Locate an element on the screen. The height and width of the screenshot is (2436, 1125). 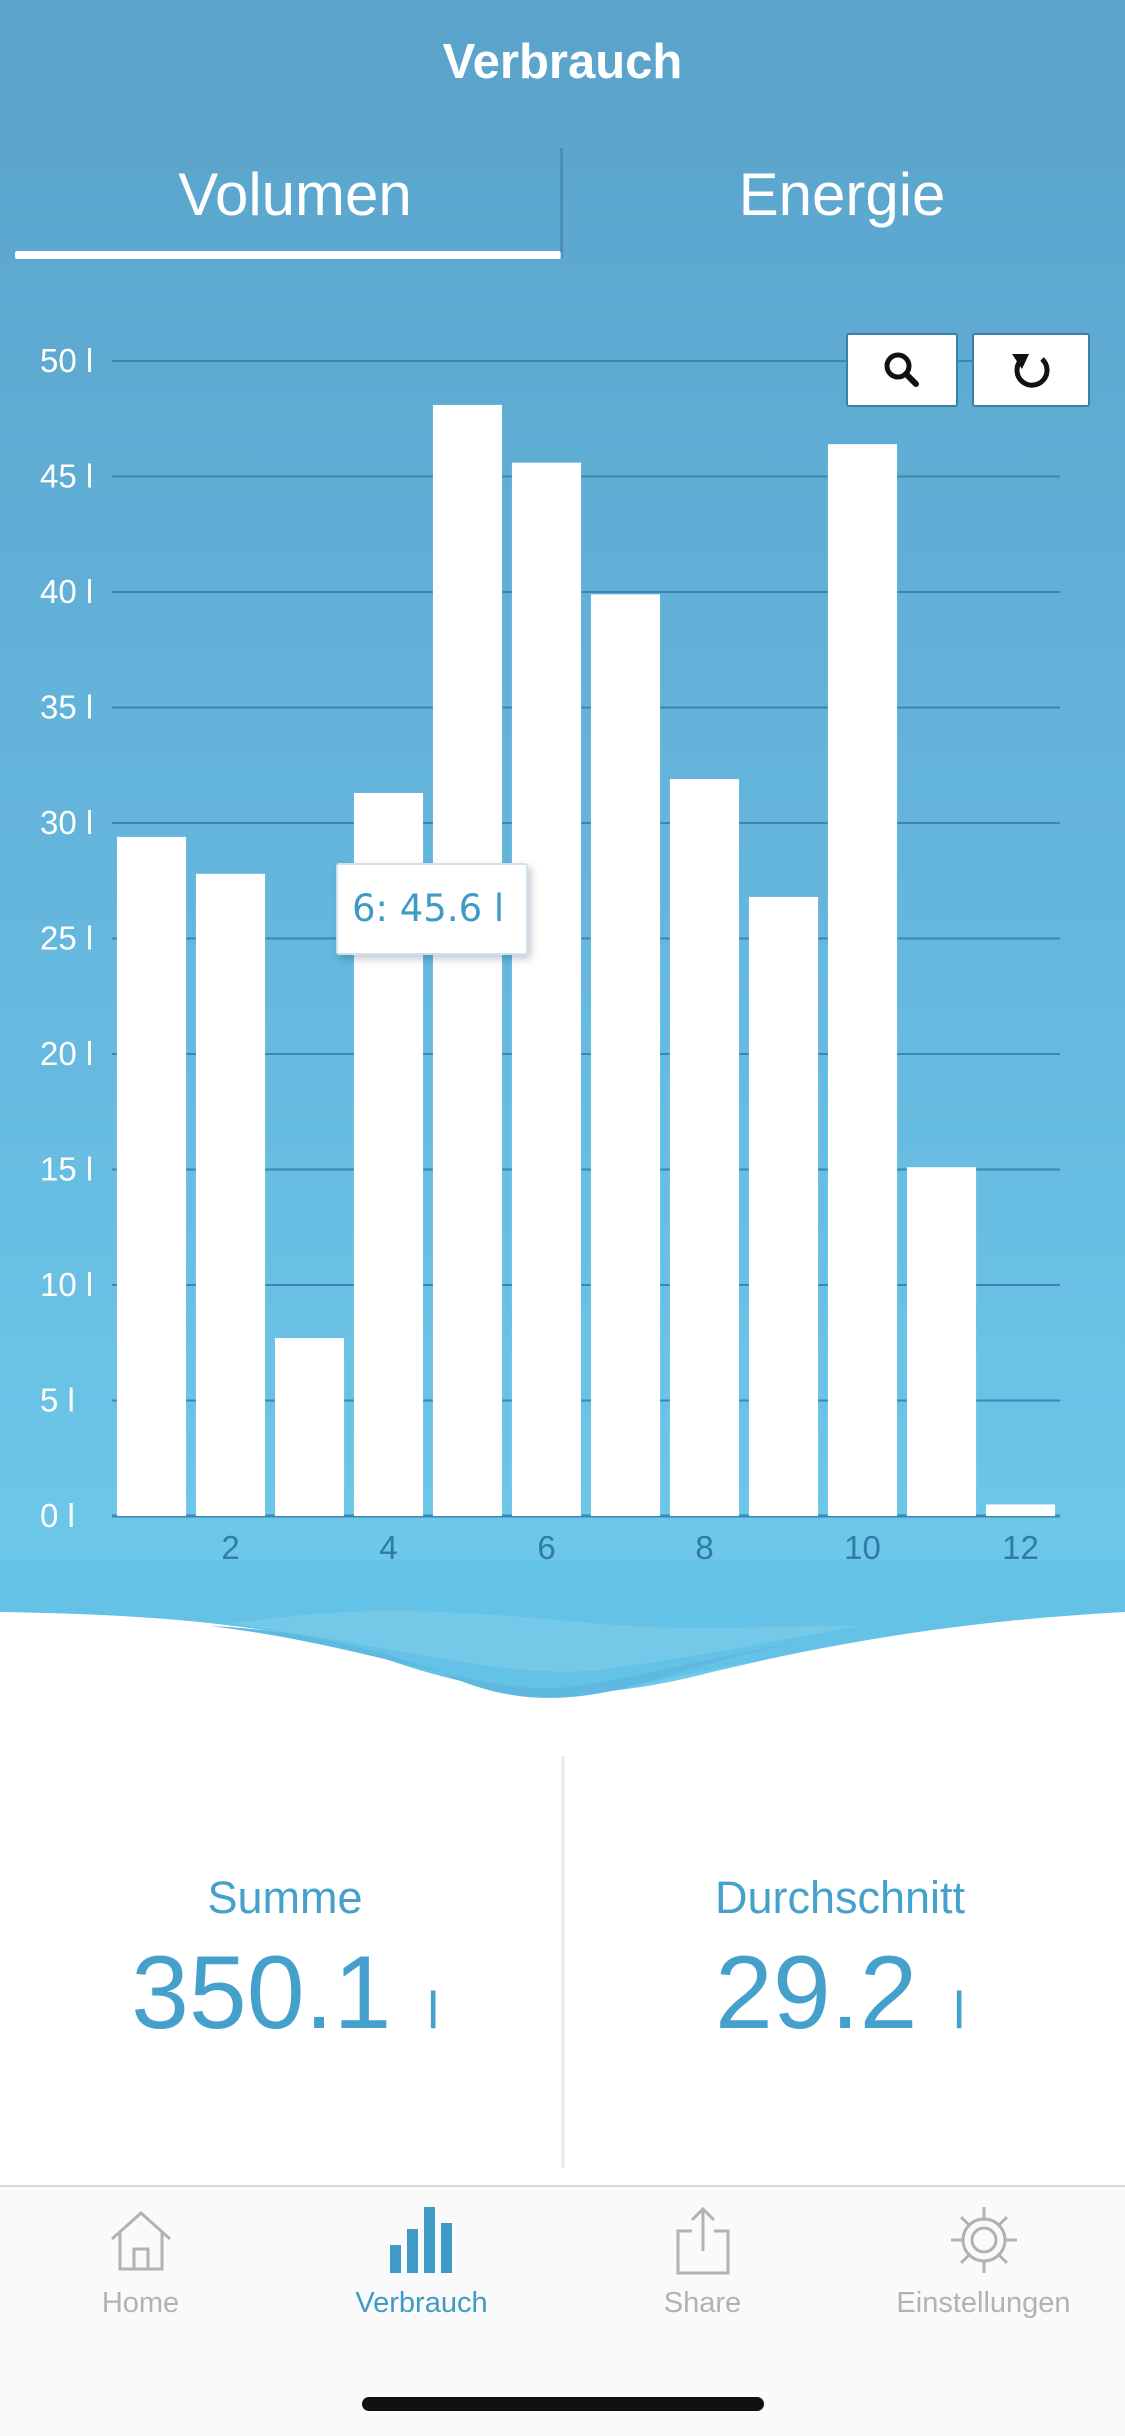
tabbar-label-einstellungen: Einstellungen is located at coordinates (983, 2303).